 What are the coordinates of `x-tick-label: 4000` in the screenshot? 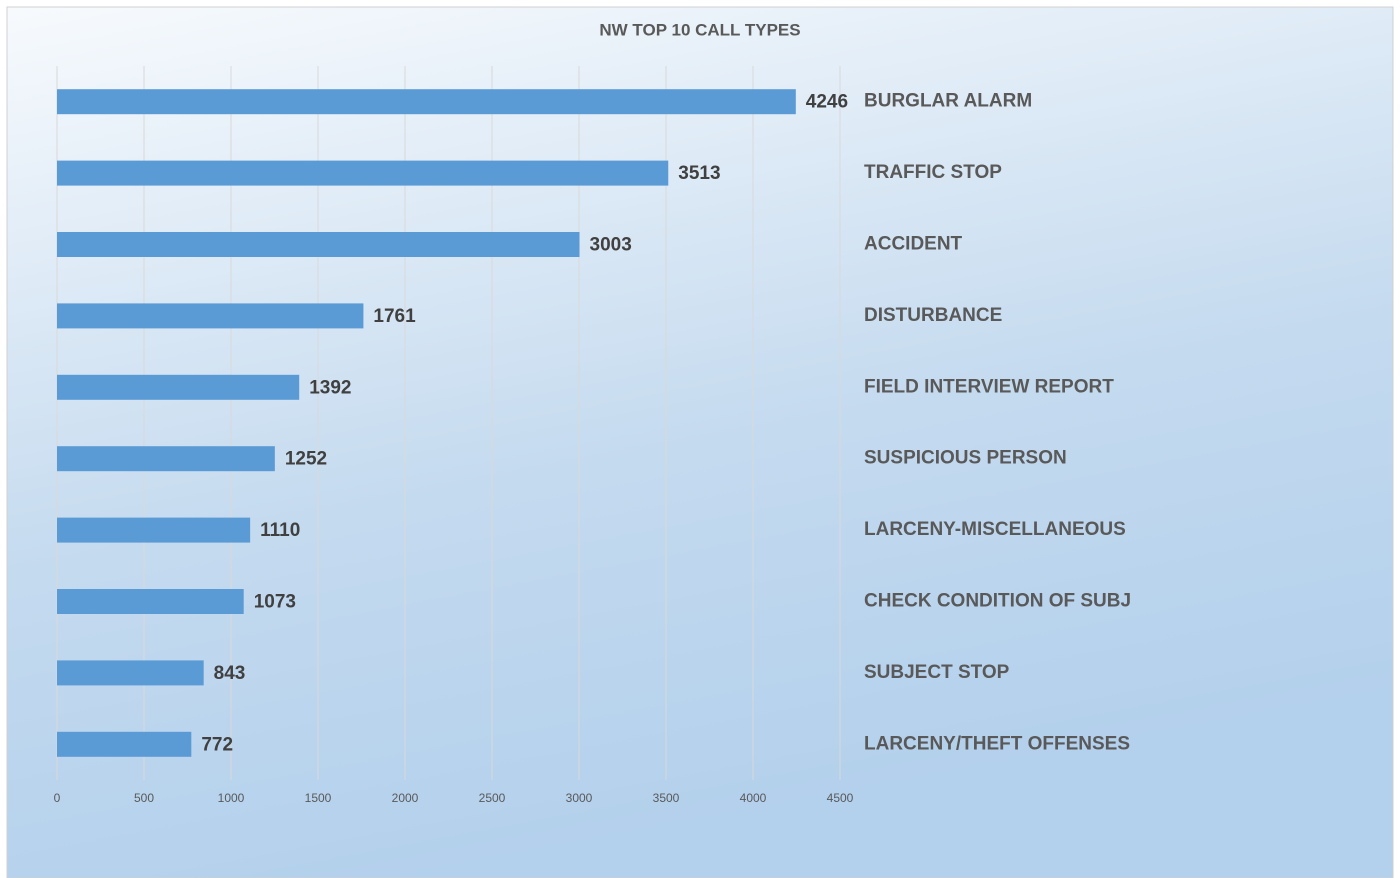 It's located at (753, 798).